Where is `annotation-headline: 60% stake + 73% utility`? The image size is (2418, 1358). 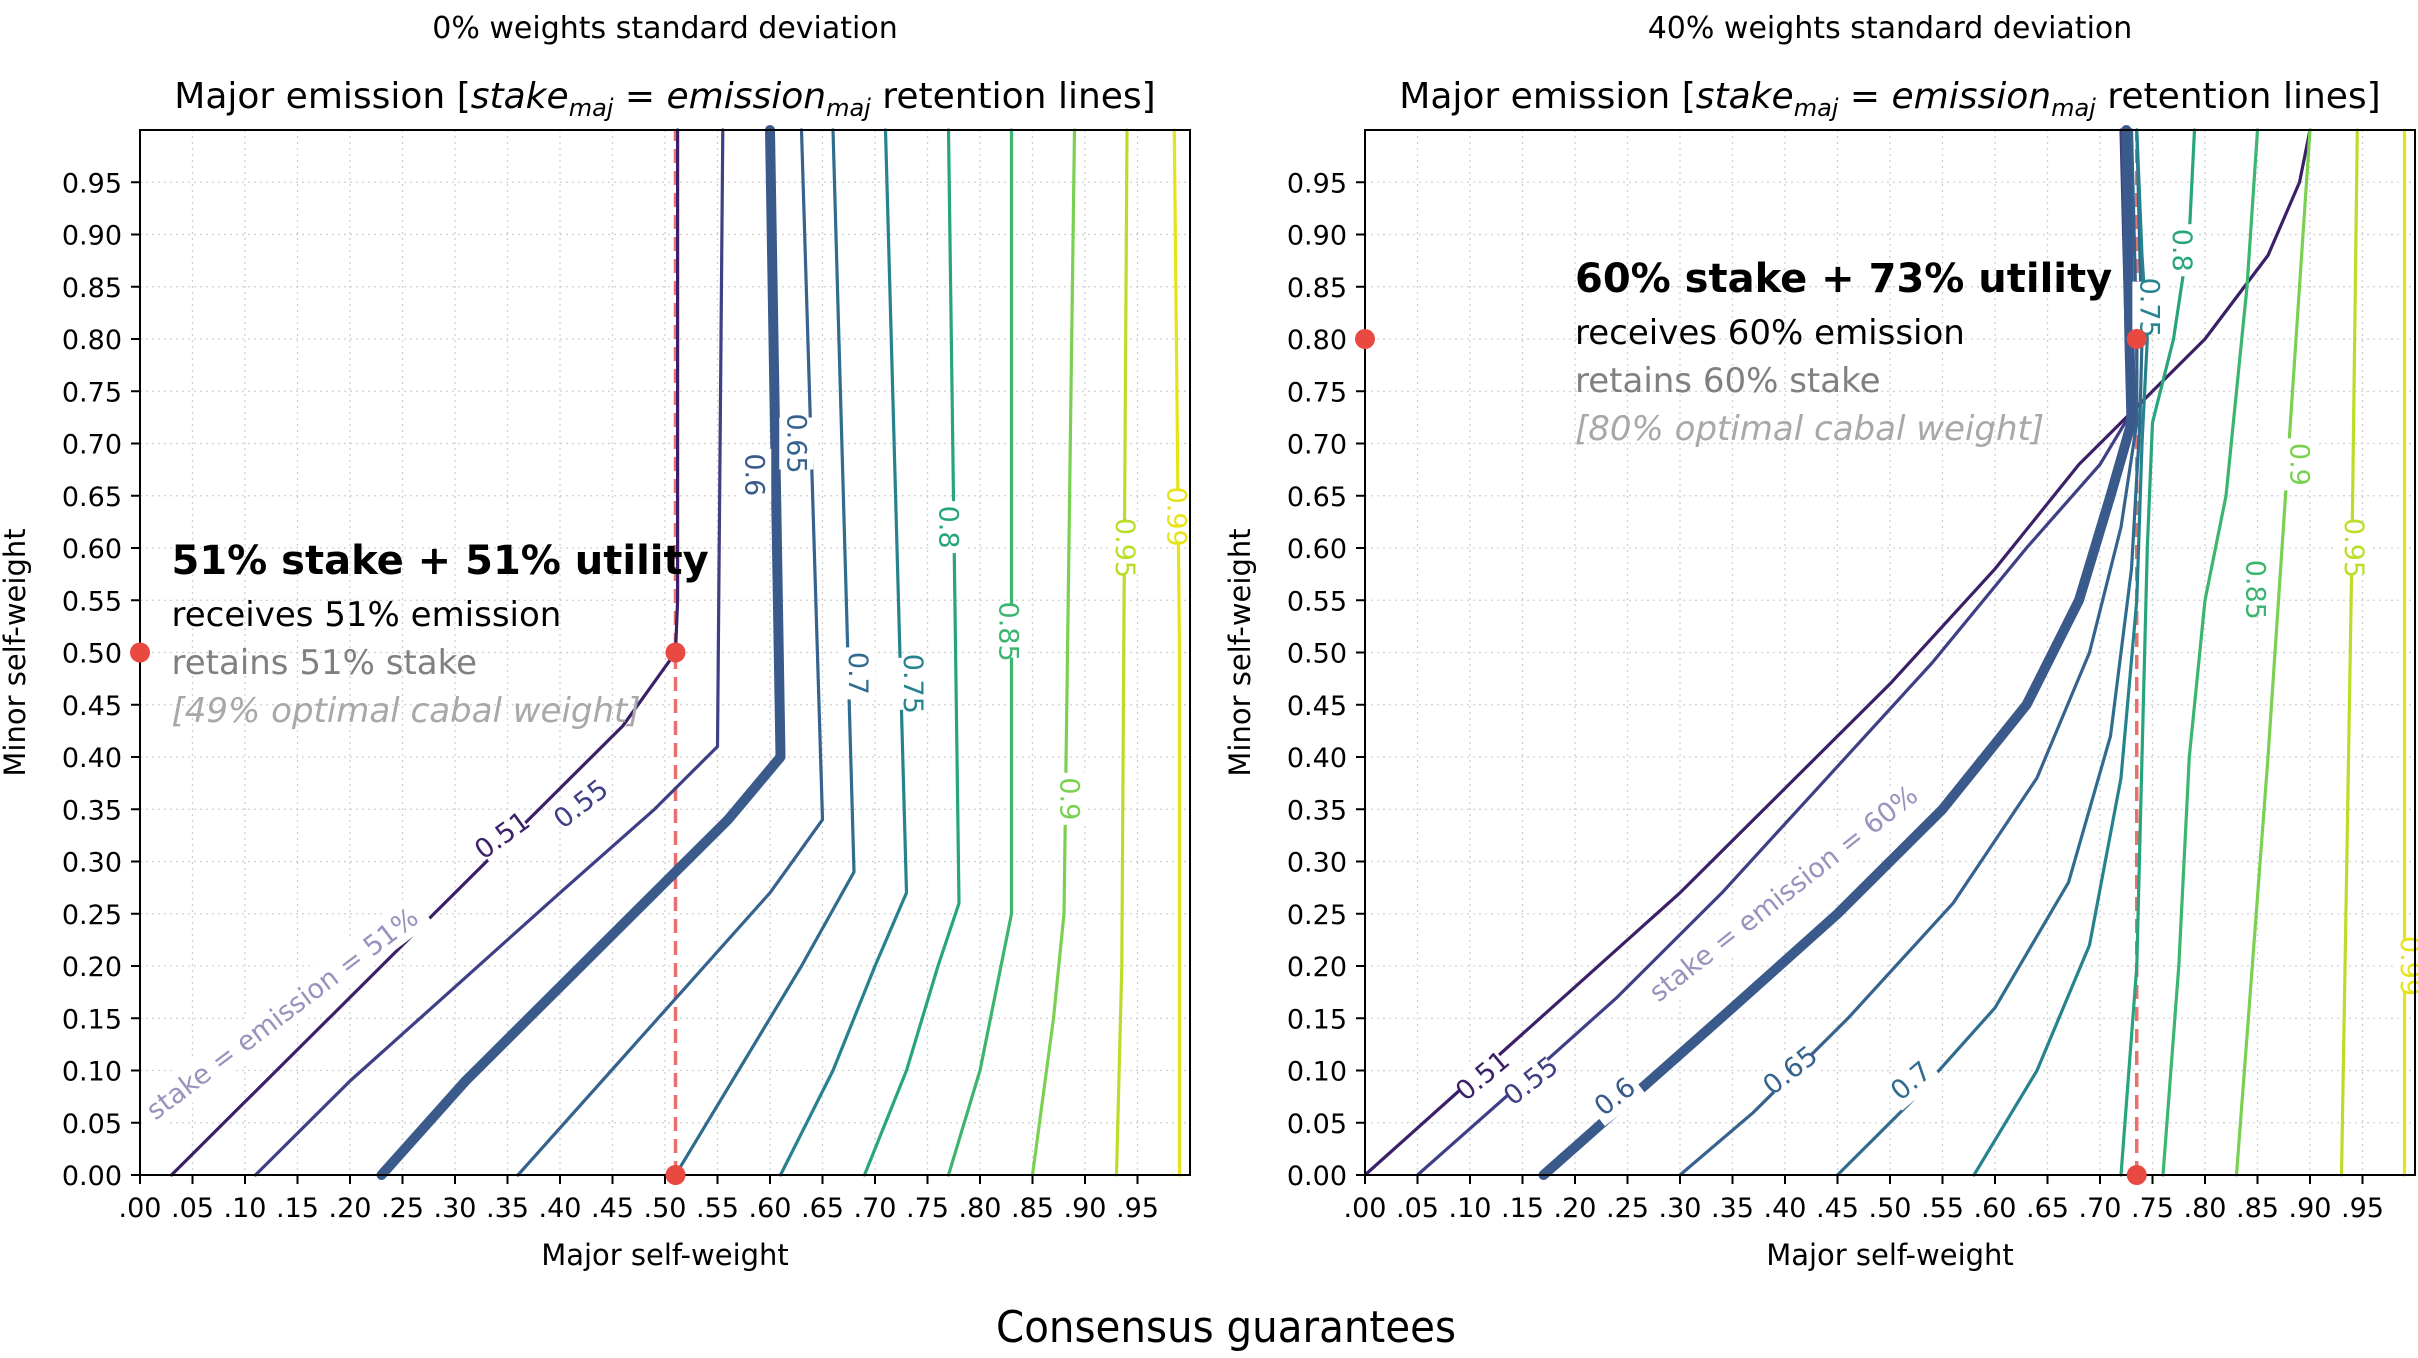
annotation-headline: 60% stake + 73% utility is located at coordinates (1843, 279).